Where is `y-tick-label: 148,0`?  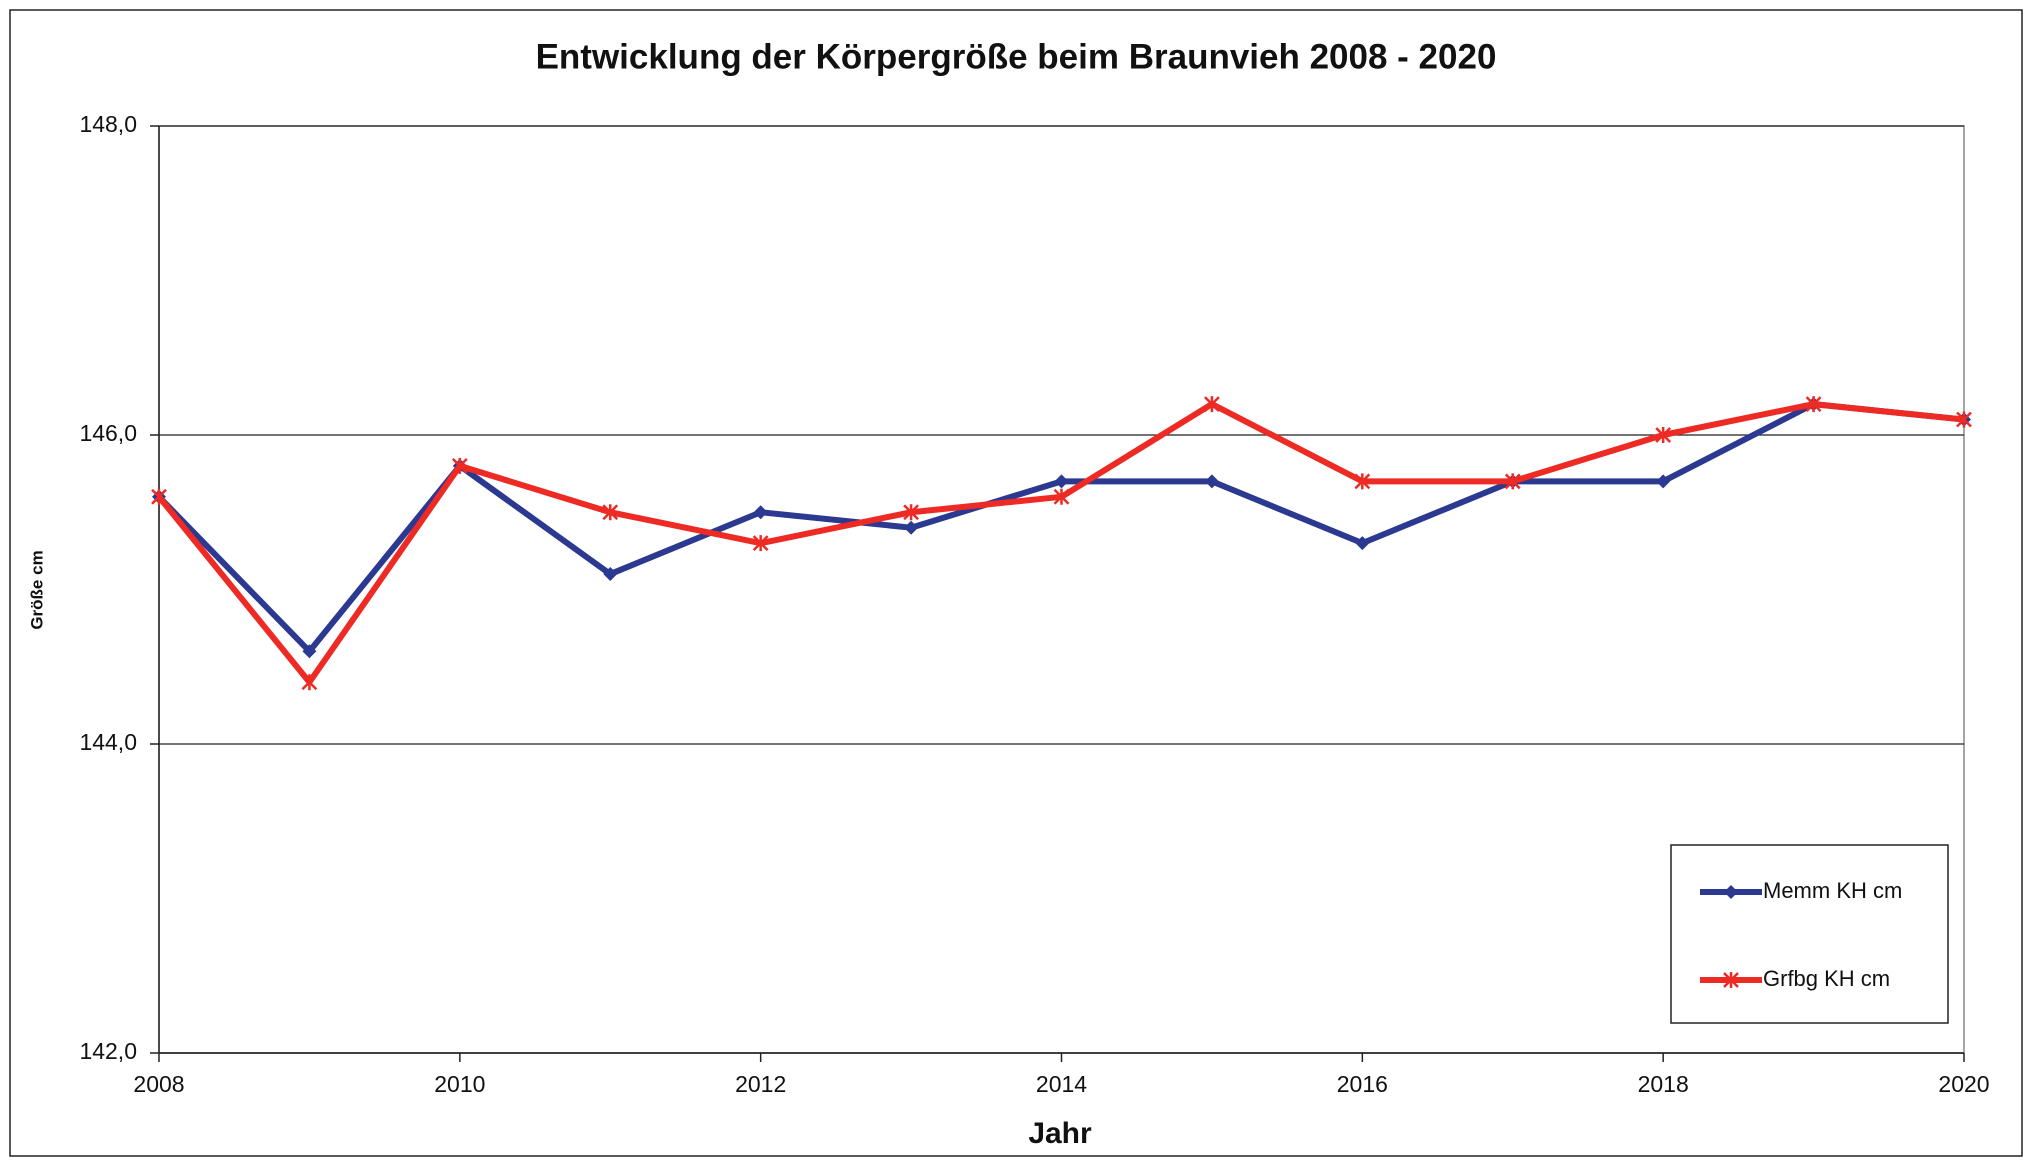
y-tick-label: 148,0 is located at coordinates (108, 124).